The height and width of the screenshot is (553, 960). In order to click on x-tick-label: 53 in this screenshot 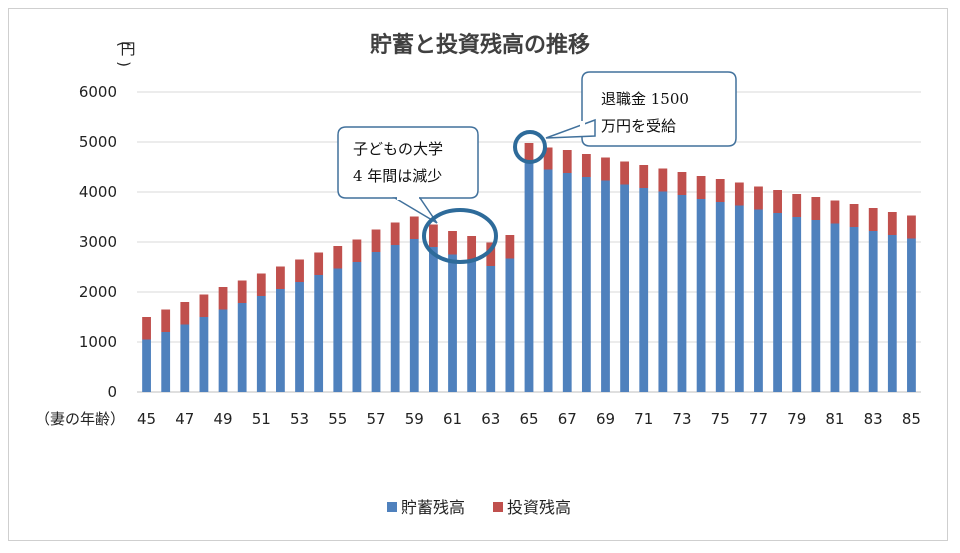, I will do `click(299, 419)`.